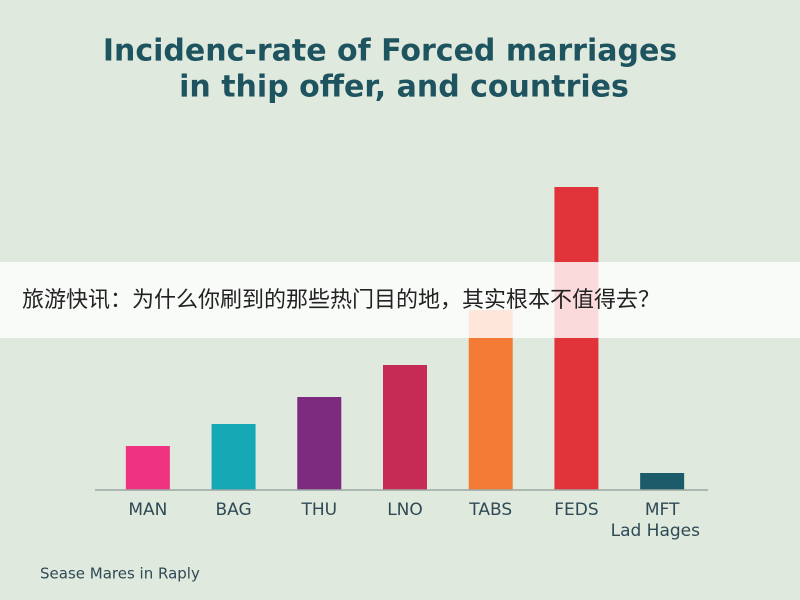 The height and width of the screenshot is (600, 800). I want to click on x-tick-label: MAN, so click(147, 510).